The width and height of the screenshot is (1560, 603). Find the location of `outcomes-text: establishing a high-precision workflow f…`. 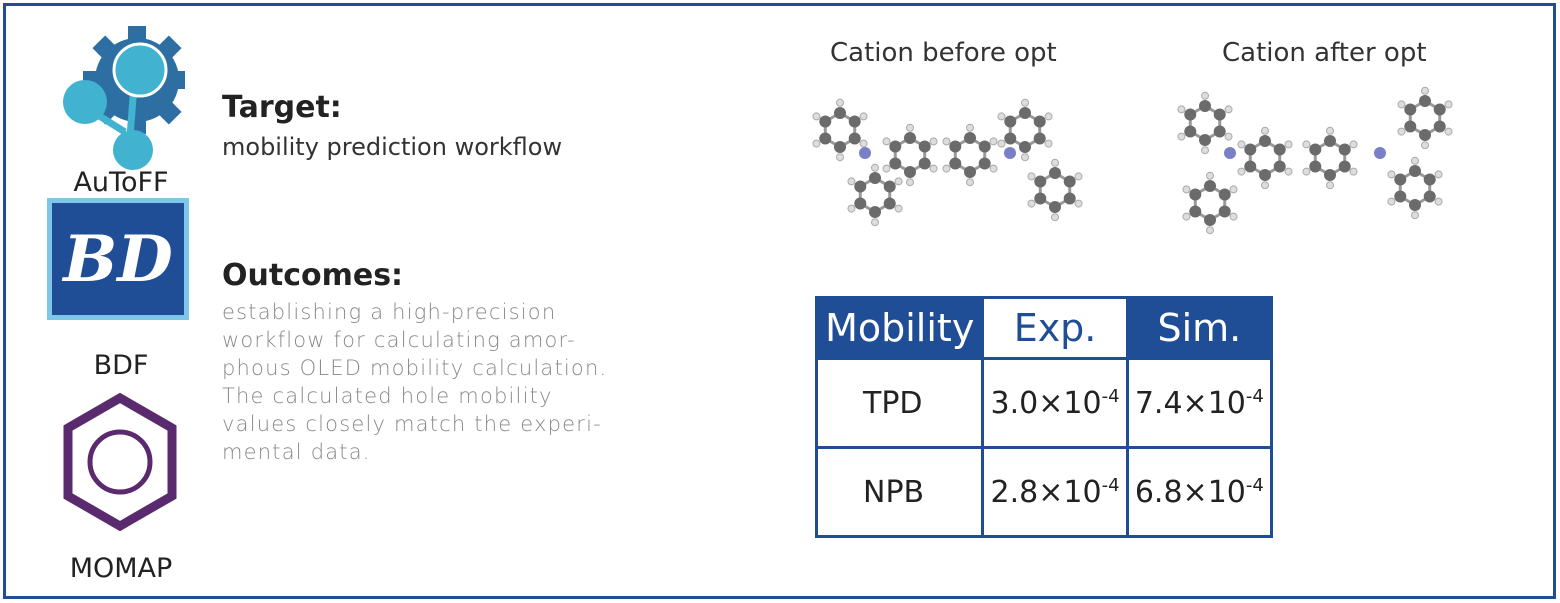

outcomes-text: establishing a high-precision workflow f… is located at coordinates (415, 382).